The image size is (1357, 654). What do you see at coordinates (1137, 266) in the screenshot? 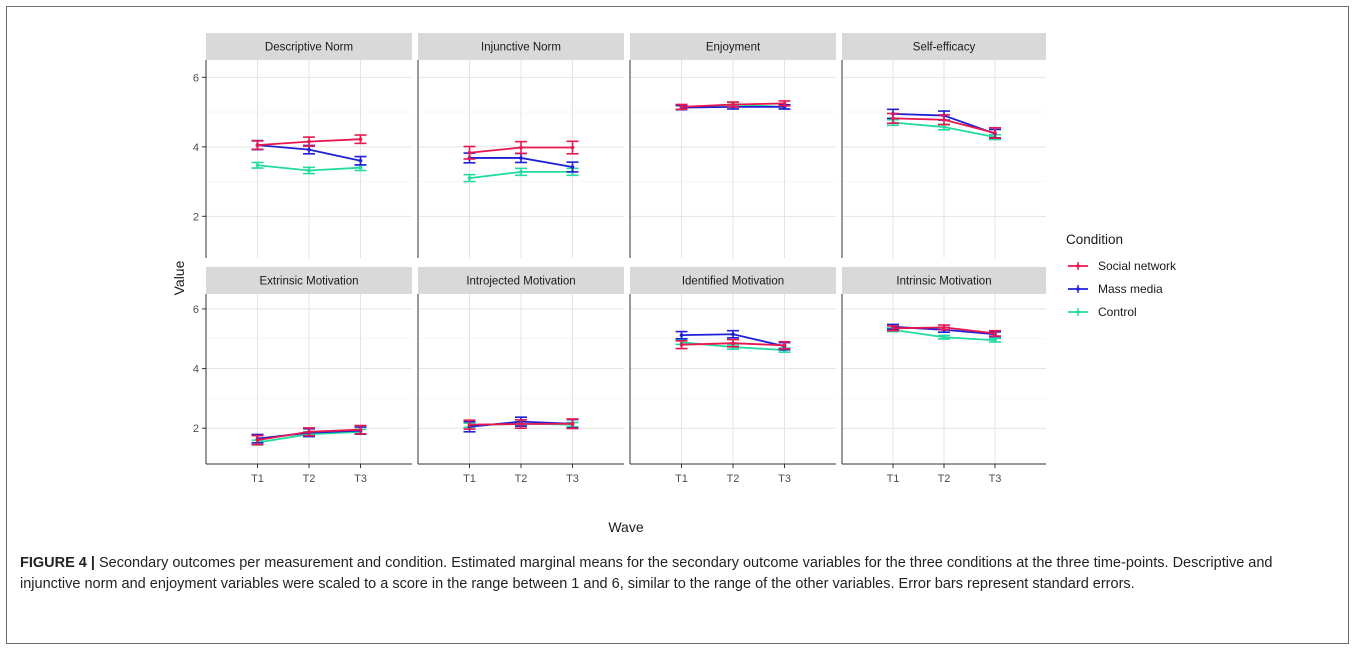
I see `legend-label: Social network` at bounding box center [1137, 266].